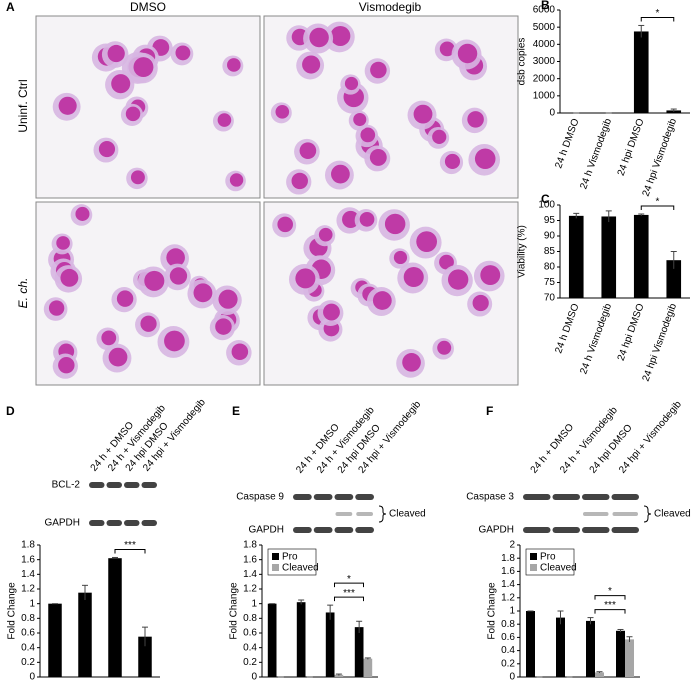 The width and height of the screenshot is (700, 681). I want to click on panel-label: E, so click(236, 411).